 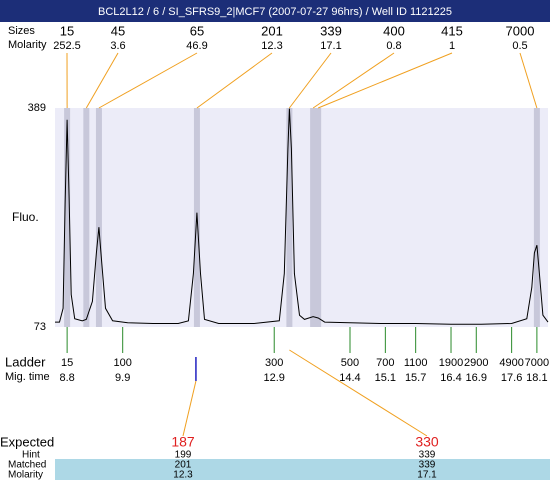 What do you see at coordinates (27, 441) in the screenshot?
I see `expected-label: Expected` at bounding box center [27, 441].